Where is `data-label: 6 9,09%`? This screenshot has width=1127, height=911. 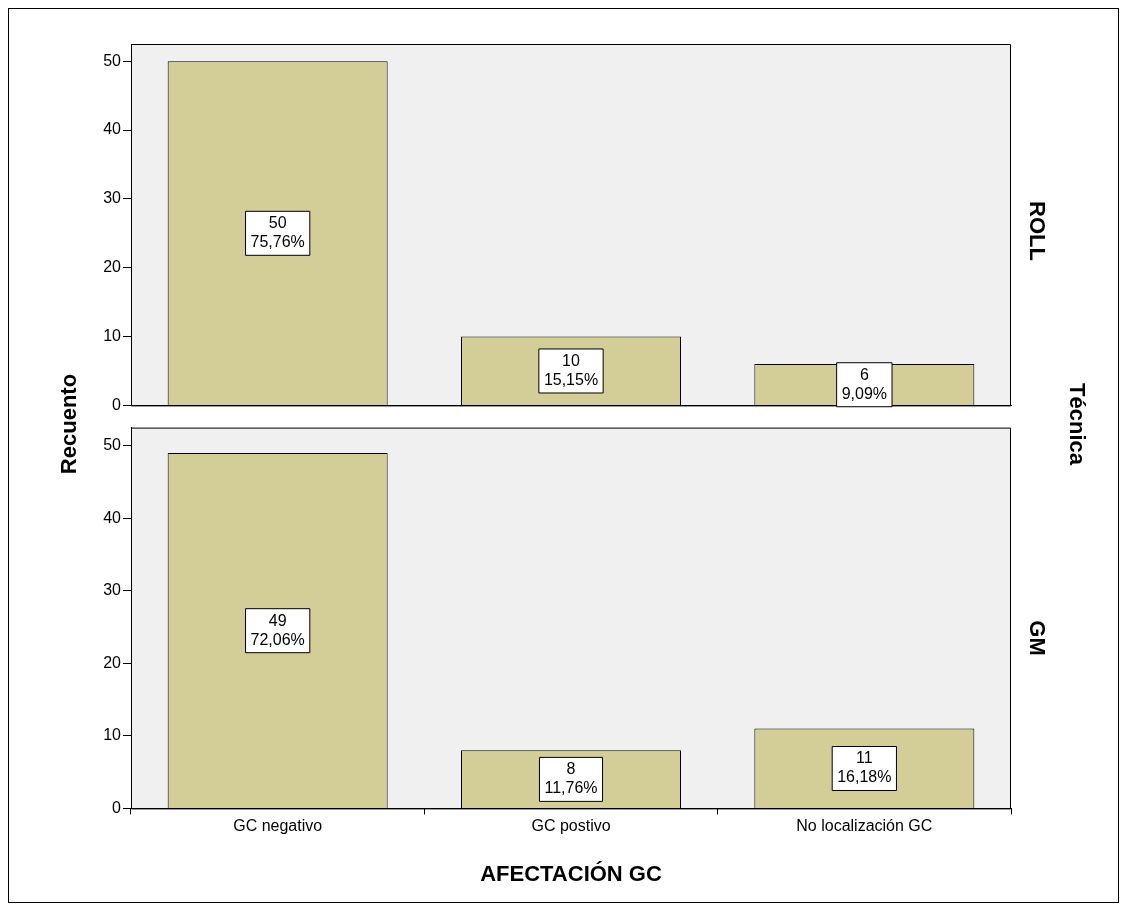 data-label: 6 9,09% is located at coordinates (864, 383).